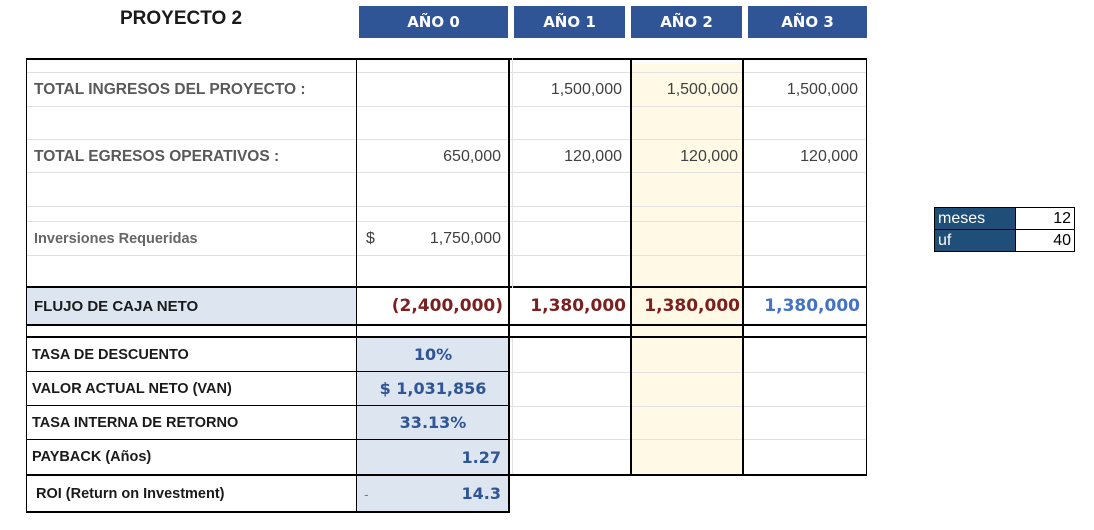 The image size is (1094, 530). What do you see at coordinates (807, 22) in the screenshot?
I see `header-year-3: AÑO 3` at bounding box center [807, 22].